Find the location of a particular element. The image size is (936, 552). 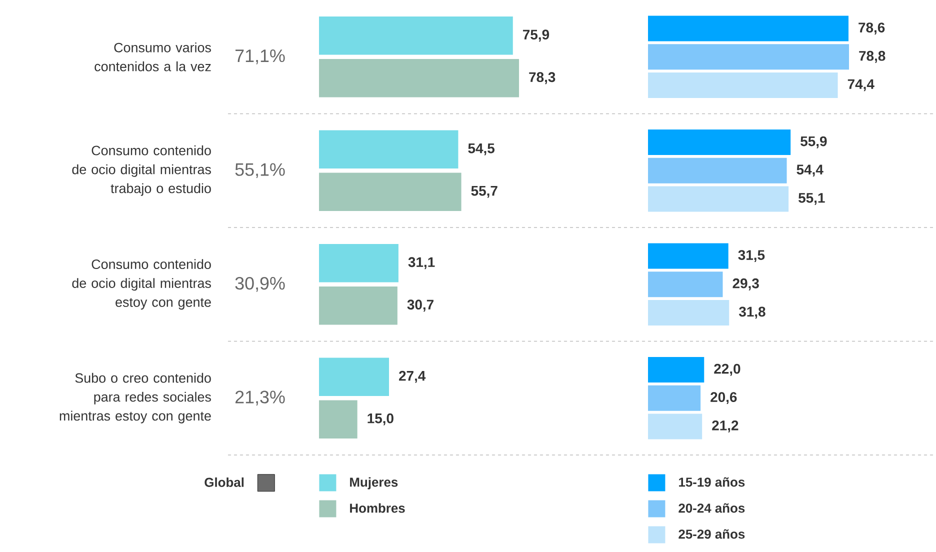

data-label: 55,1 is located at coordinates (811, 199).